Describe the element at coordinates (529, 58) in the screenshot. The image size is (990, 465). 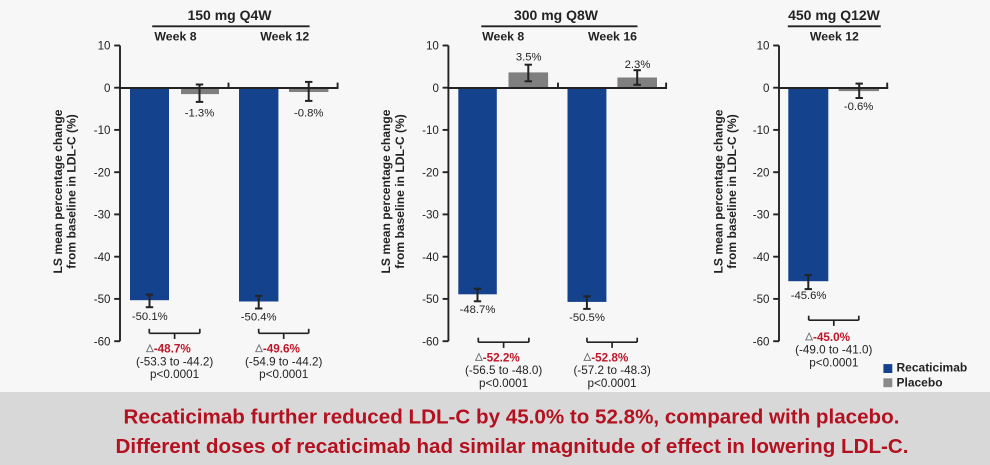
I see `svg-text: 3.5%` at that location.